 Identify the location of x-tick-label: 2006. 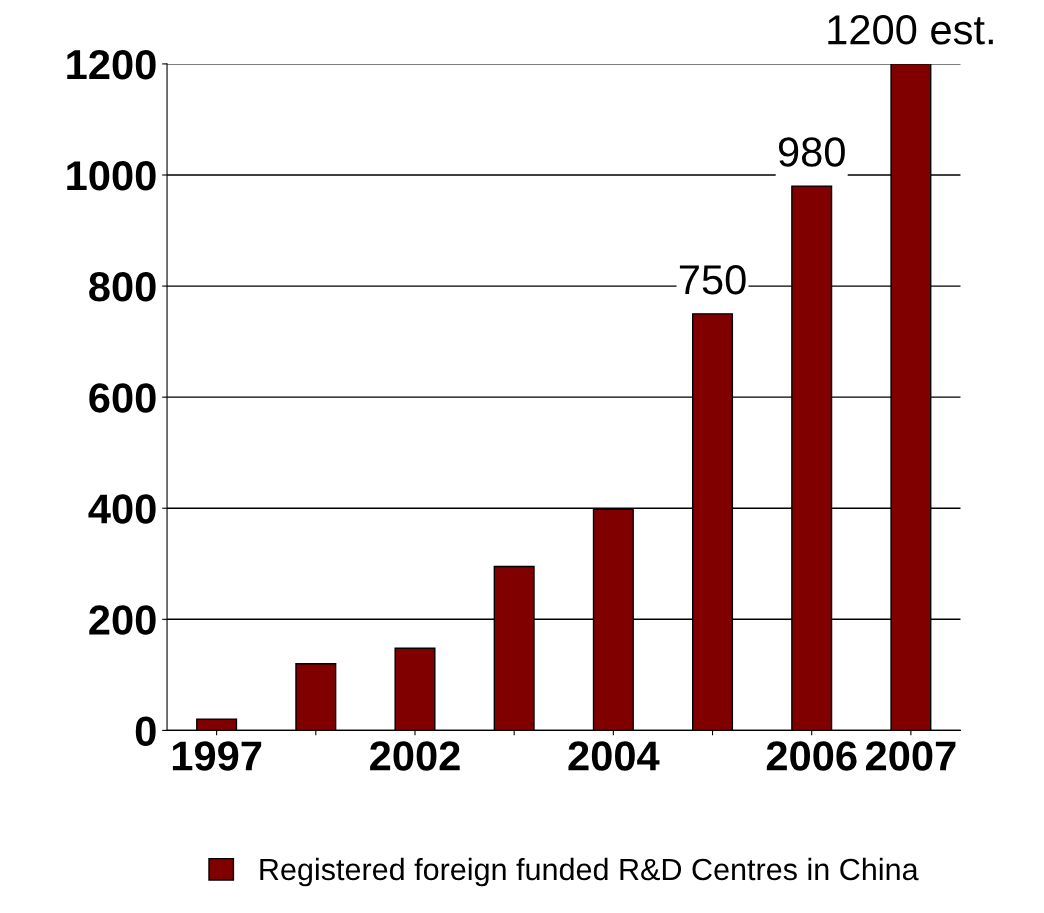
(811, 756).